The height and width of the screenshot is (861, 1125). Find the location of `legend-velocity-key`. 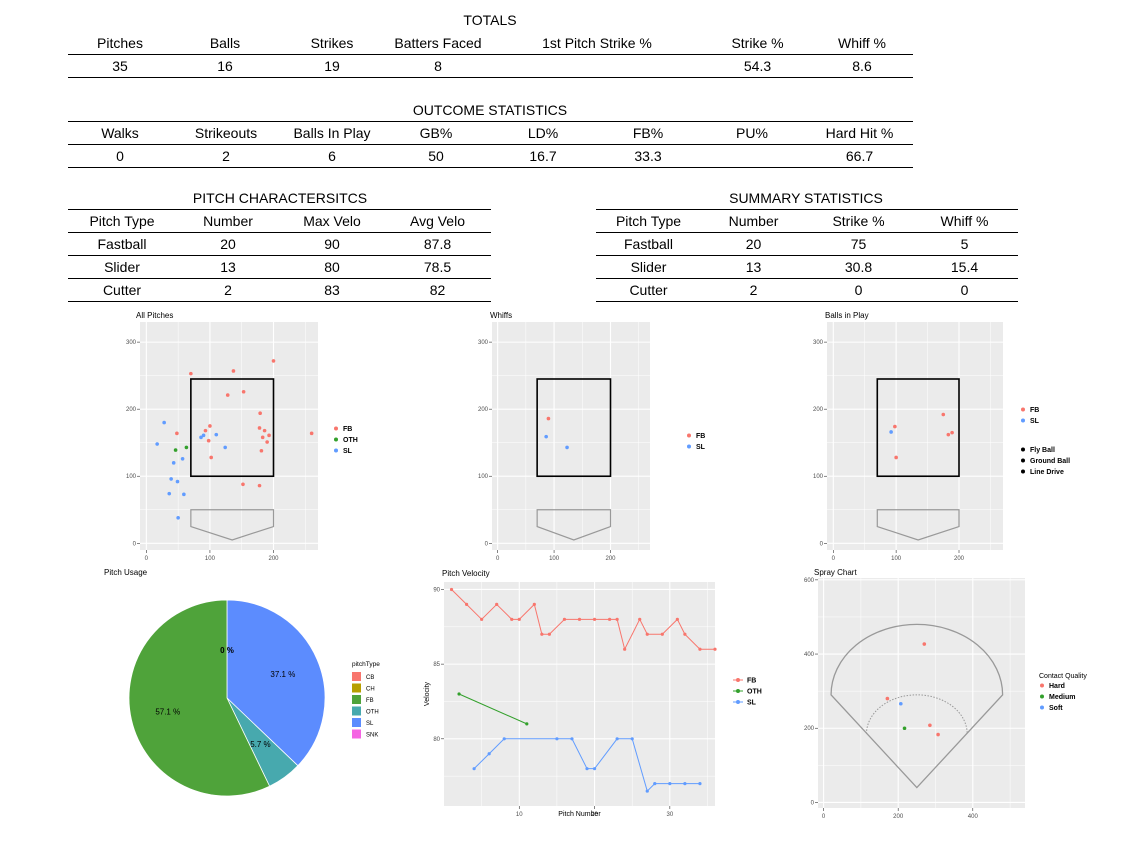

legend-velocity-key is located at coordinates (738, 691).